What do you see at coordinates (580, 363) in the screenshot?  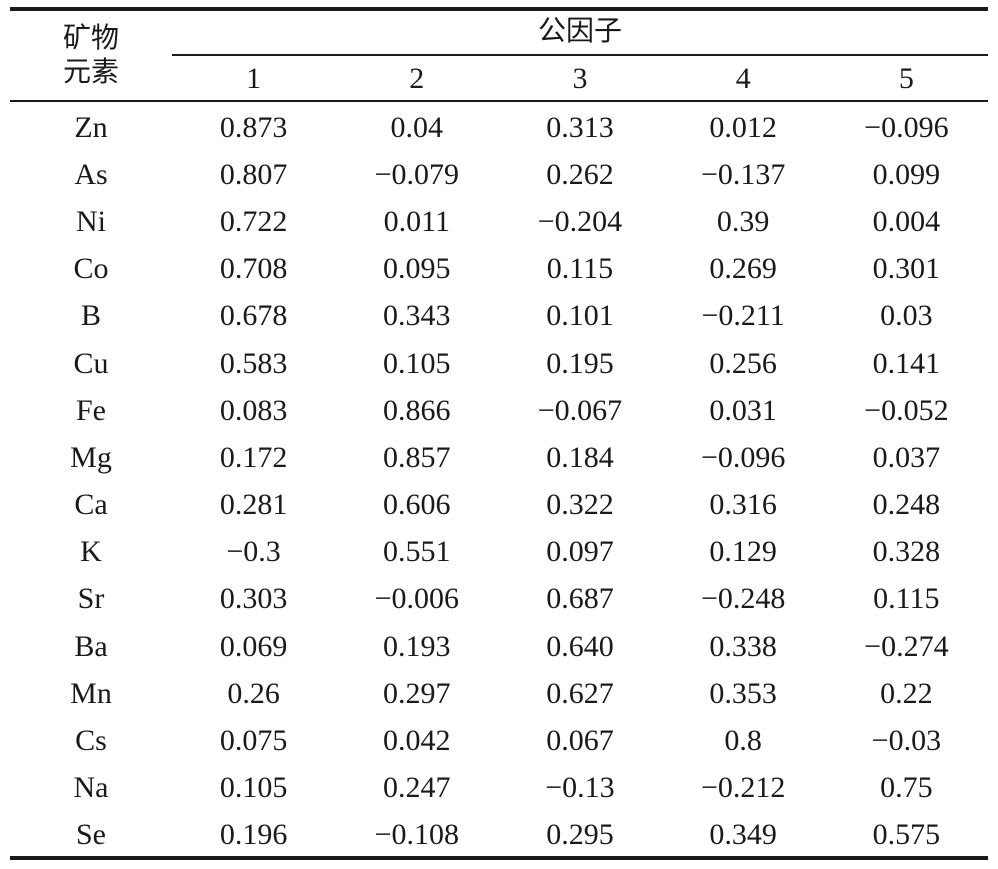 I see `loading-cell: 0.195` at bounding box center [580, 363].